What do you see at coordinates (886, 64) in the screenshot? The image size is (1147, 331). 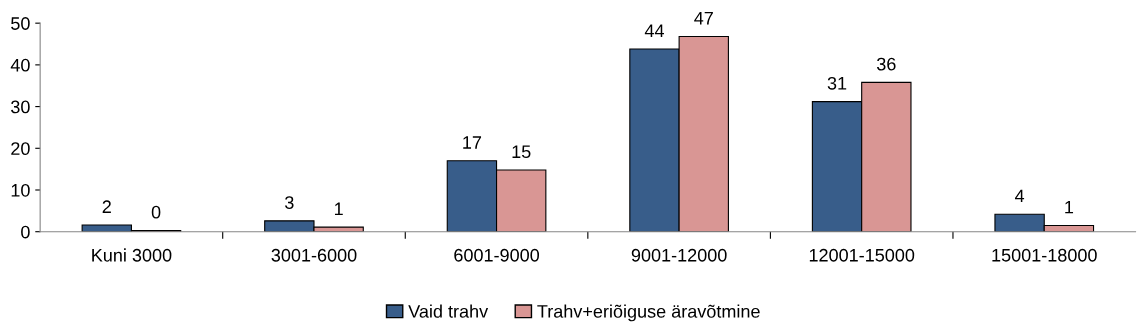 I see `data-label: 36` at bounding box center [886, 64].